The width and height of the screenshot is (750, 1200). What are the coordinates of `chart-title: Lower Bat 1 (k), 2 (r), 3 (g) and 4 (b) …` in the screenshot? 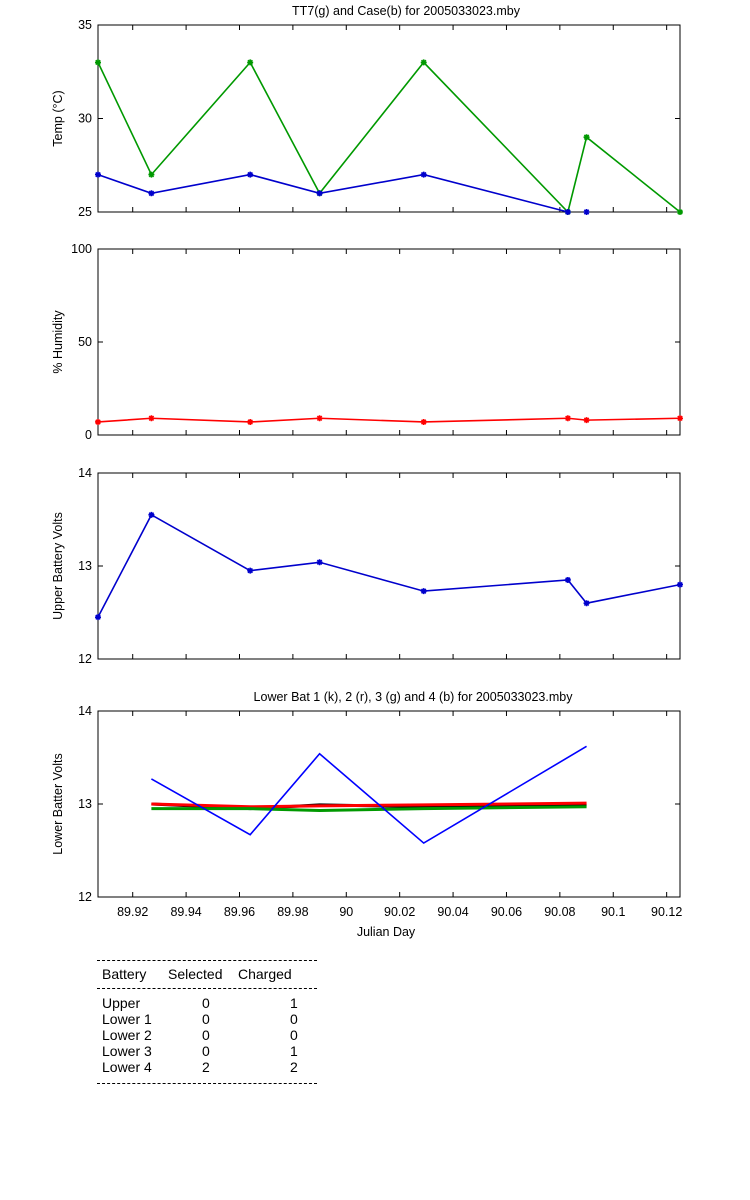 It's located at (414, 697).